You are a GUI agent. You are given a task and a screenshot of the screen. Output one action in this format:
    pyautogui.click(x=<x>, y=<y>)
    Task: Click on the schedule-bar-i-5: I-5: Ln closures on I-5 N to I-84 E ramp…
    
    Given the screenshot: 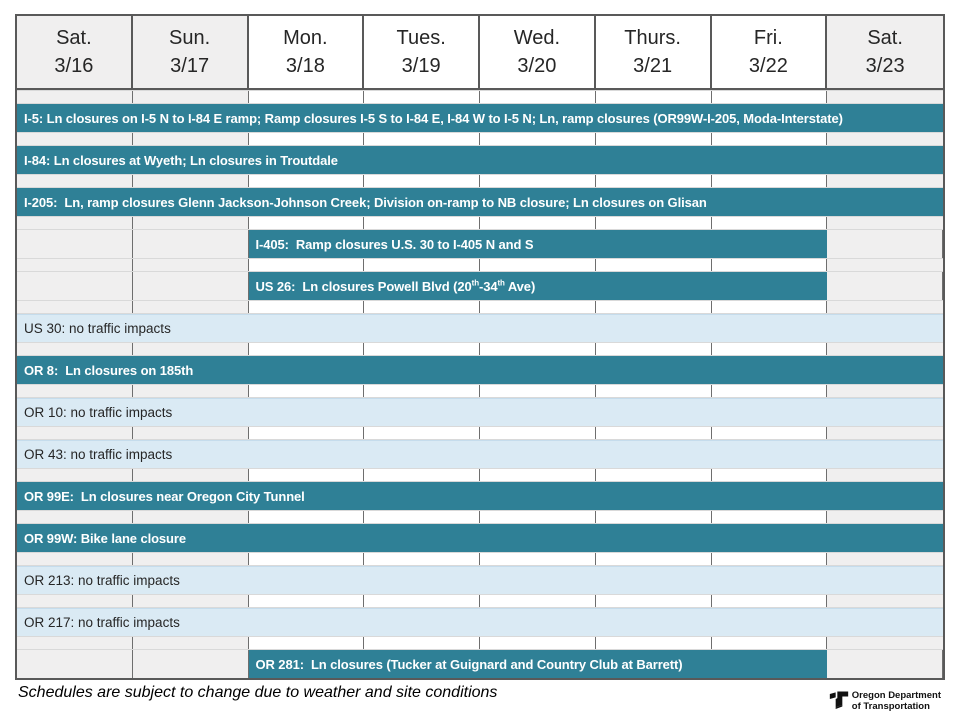 What is the action you would take?
    pyautogui.click(x=480, y=118)
    